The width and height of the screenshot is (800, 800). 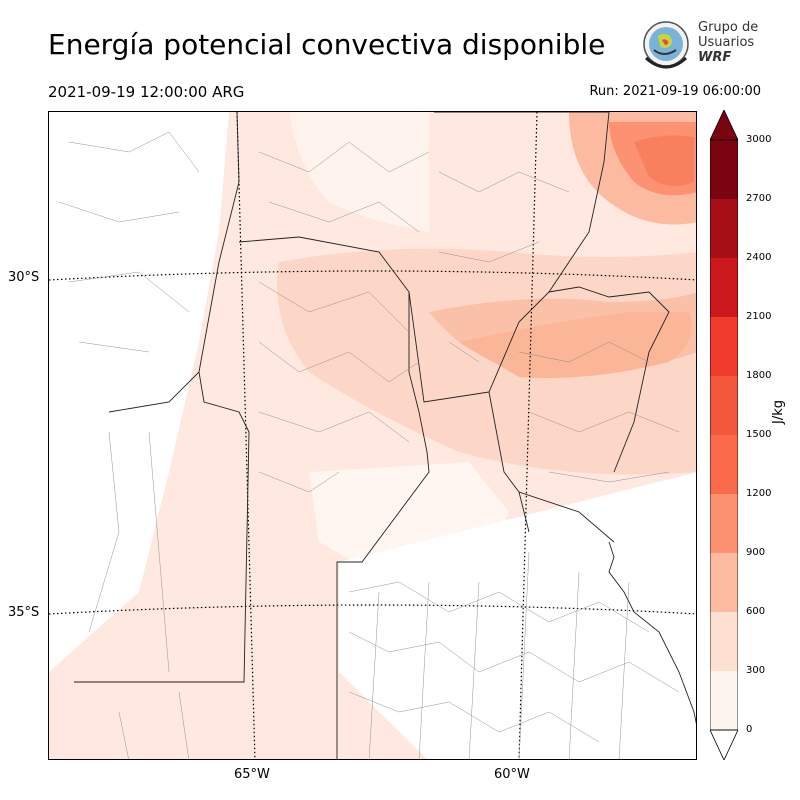 What do you see at coordinates (759, 316) in the screenshot?
I see `colorbar-tick-label: 2100` at bounding box center [759, 316].